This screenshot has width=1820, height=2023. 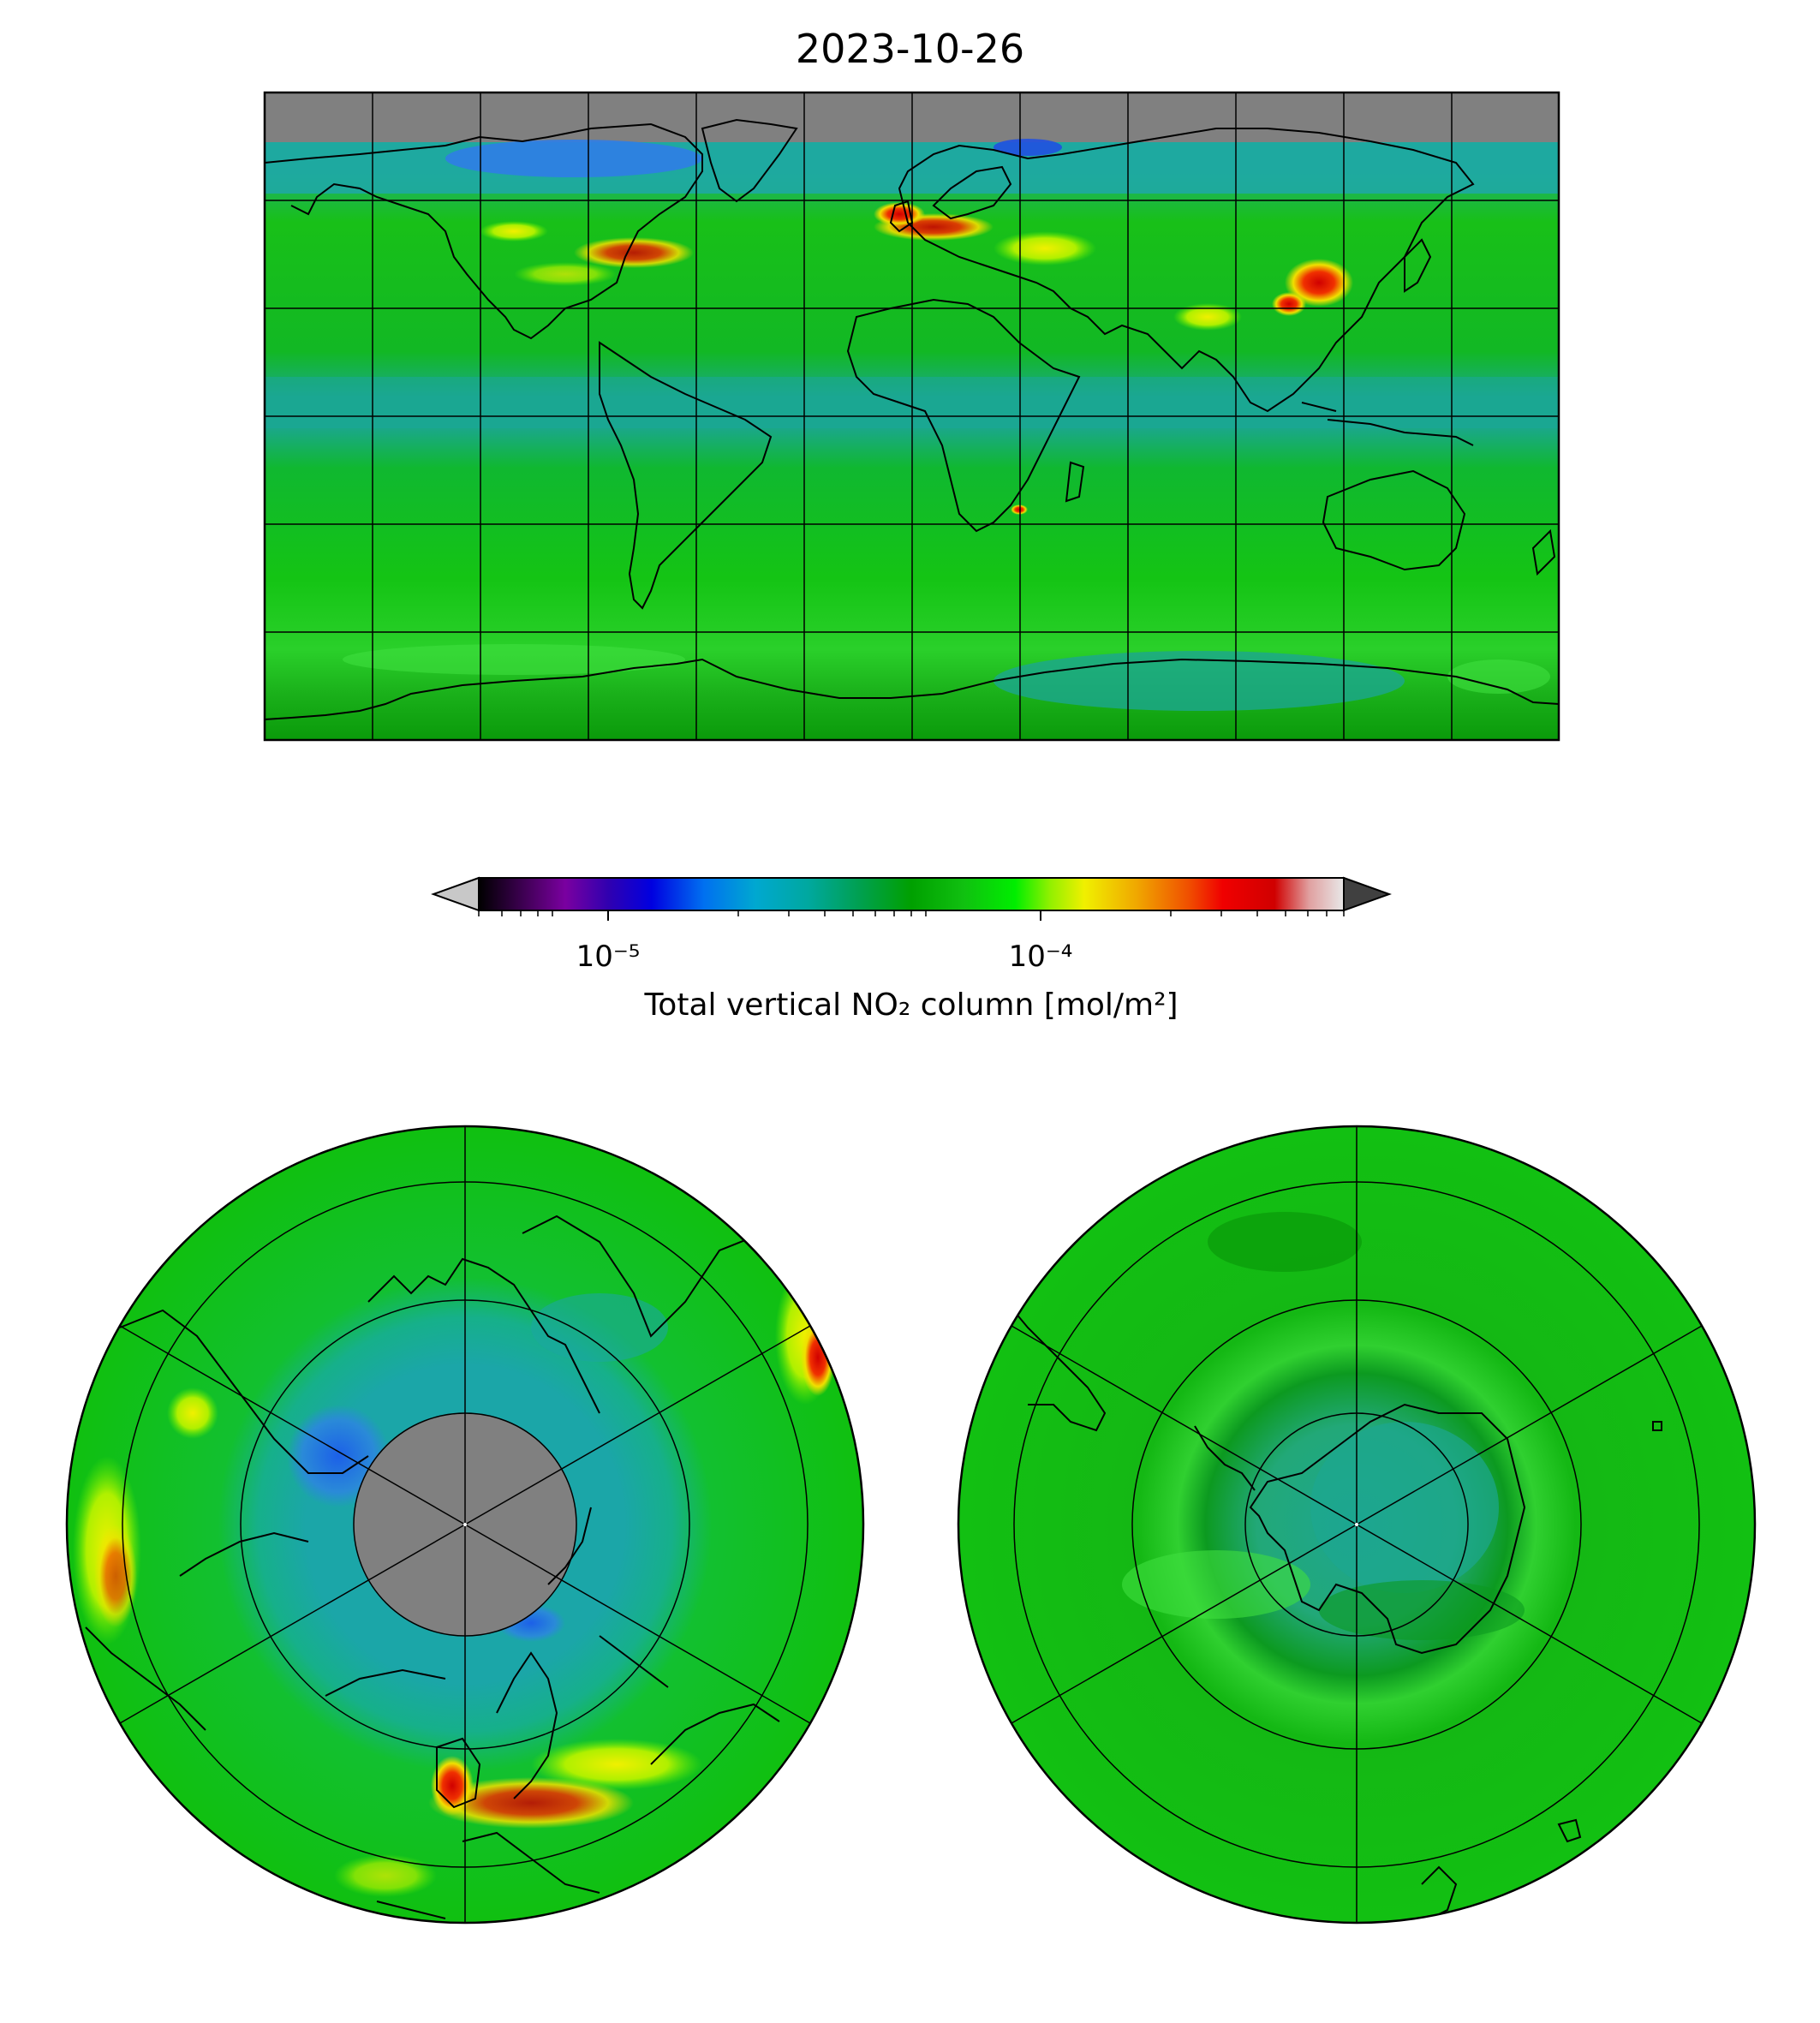 I want to click on hotspot-us-east, so click(x=634, y=252).